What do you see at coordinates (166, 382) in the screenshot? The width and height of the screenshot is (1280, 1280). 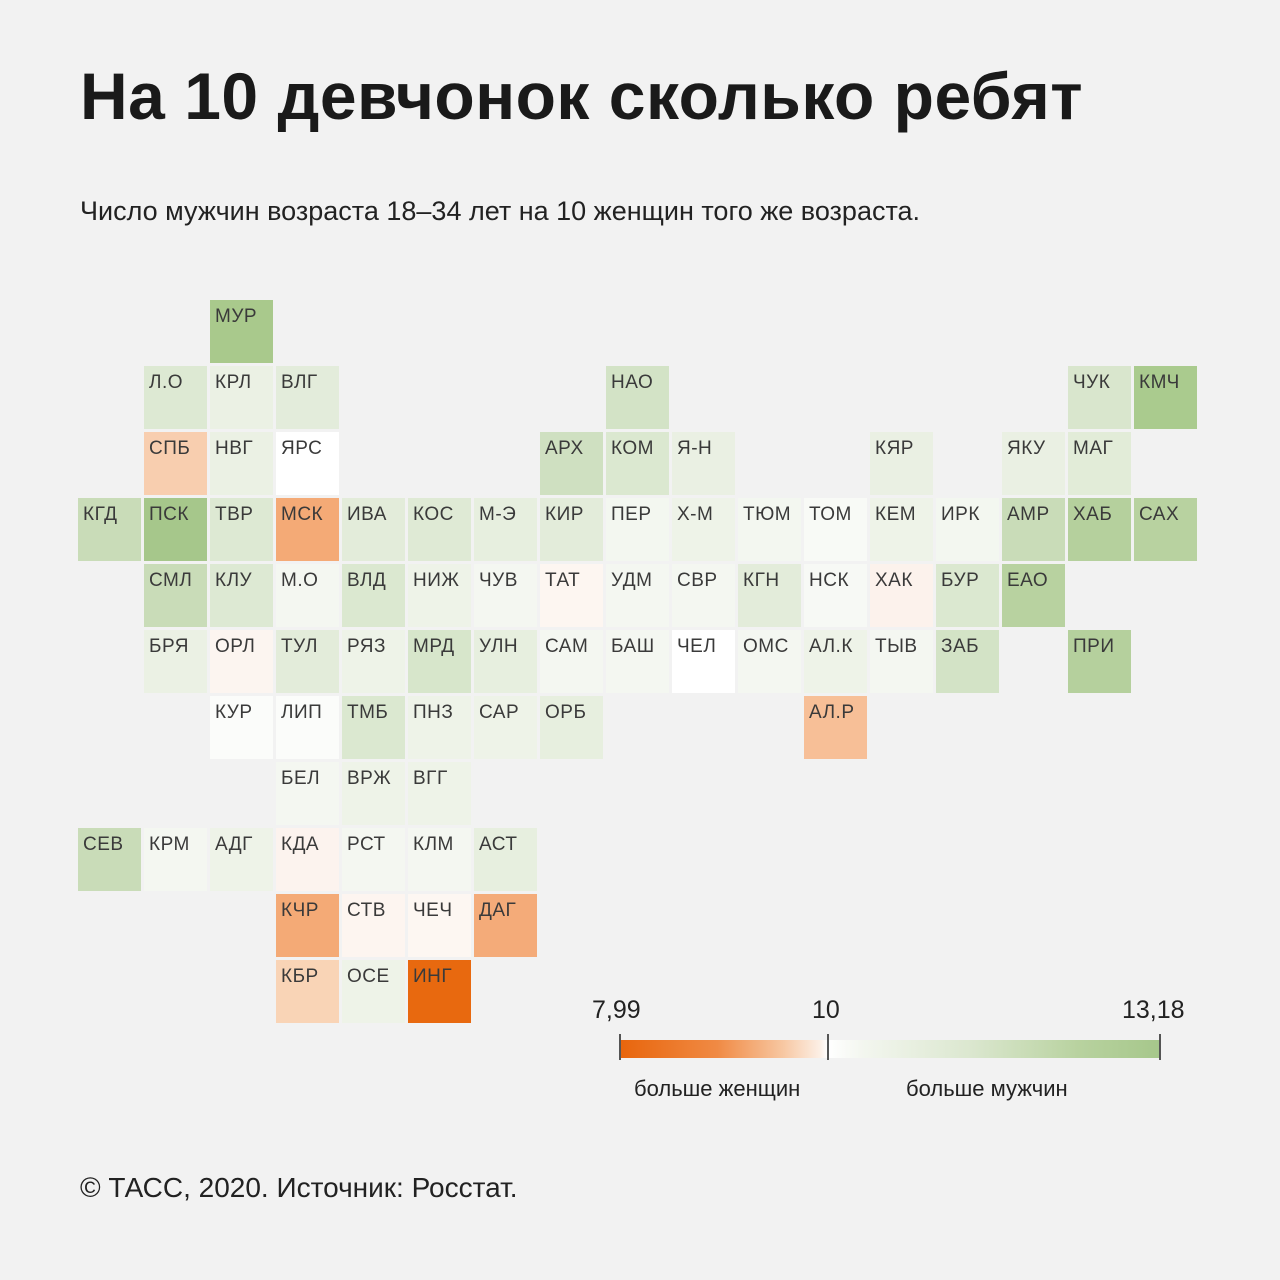 I see `region-code: Л.О` at bounding box center [166, 382].